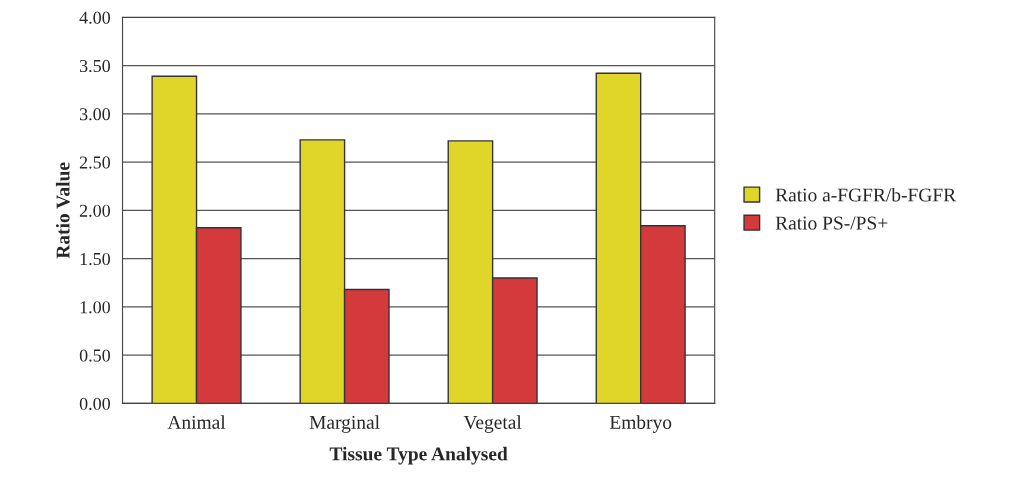  Describe the element at coordinates (95, 162) in the screenshot. I see `y-tick-label: 2.50` at that location.